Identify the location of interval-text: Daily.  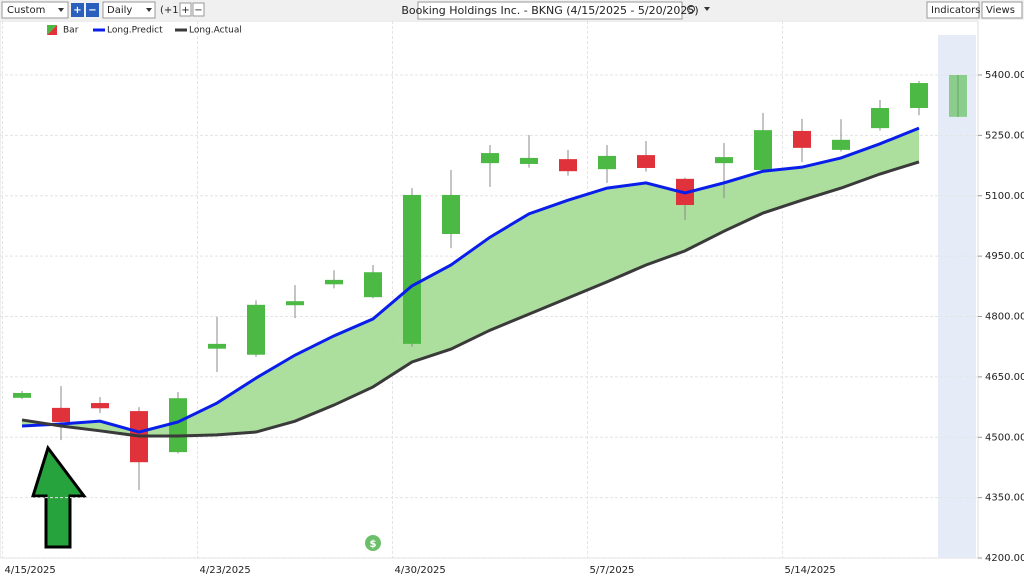
(119, 10).